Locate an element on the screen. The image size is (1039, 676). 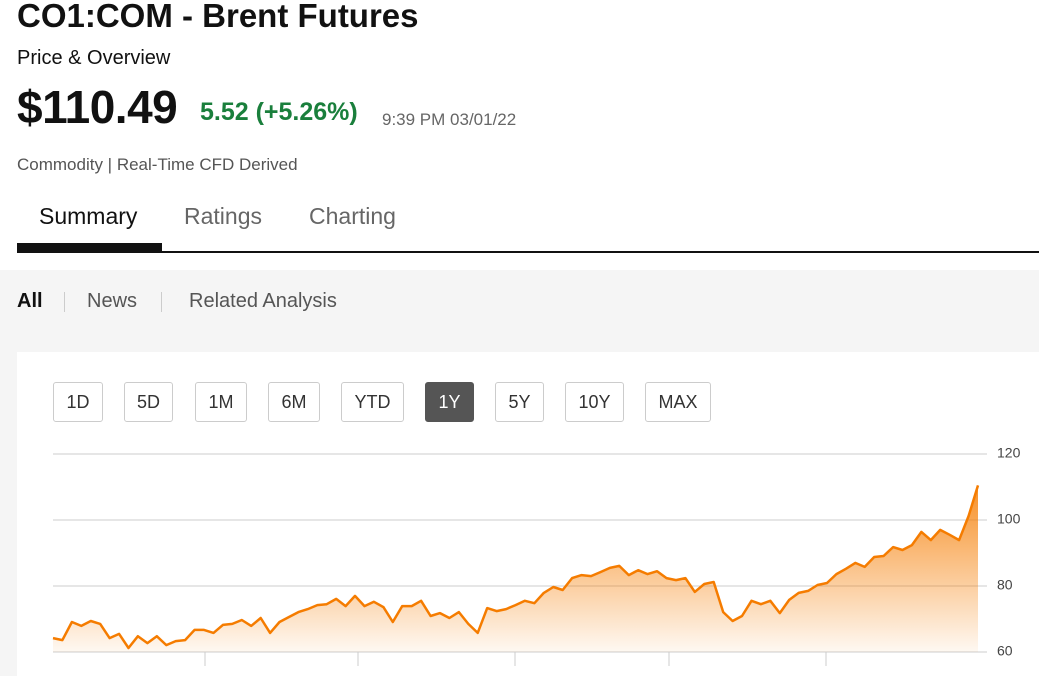
range-button: MAX is located at coordinates (678, 402).